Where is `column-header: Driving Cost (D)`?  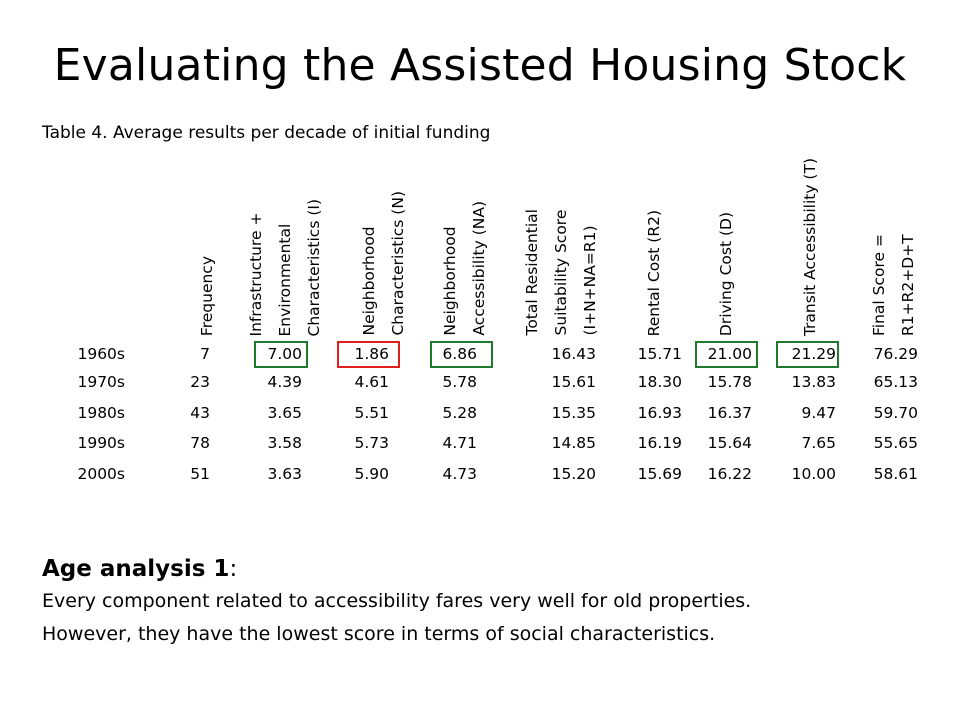 column-header: Driving Cost (D) is located at coordinates (725, 273).